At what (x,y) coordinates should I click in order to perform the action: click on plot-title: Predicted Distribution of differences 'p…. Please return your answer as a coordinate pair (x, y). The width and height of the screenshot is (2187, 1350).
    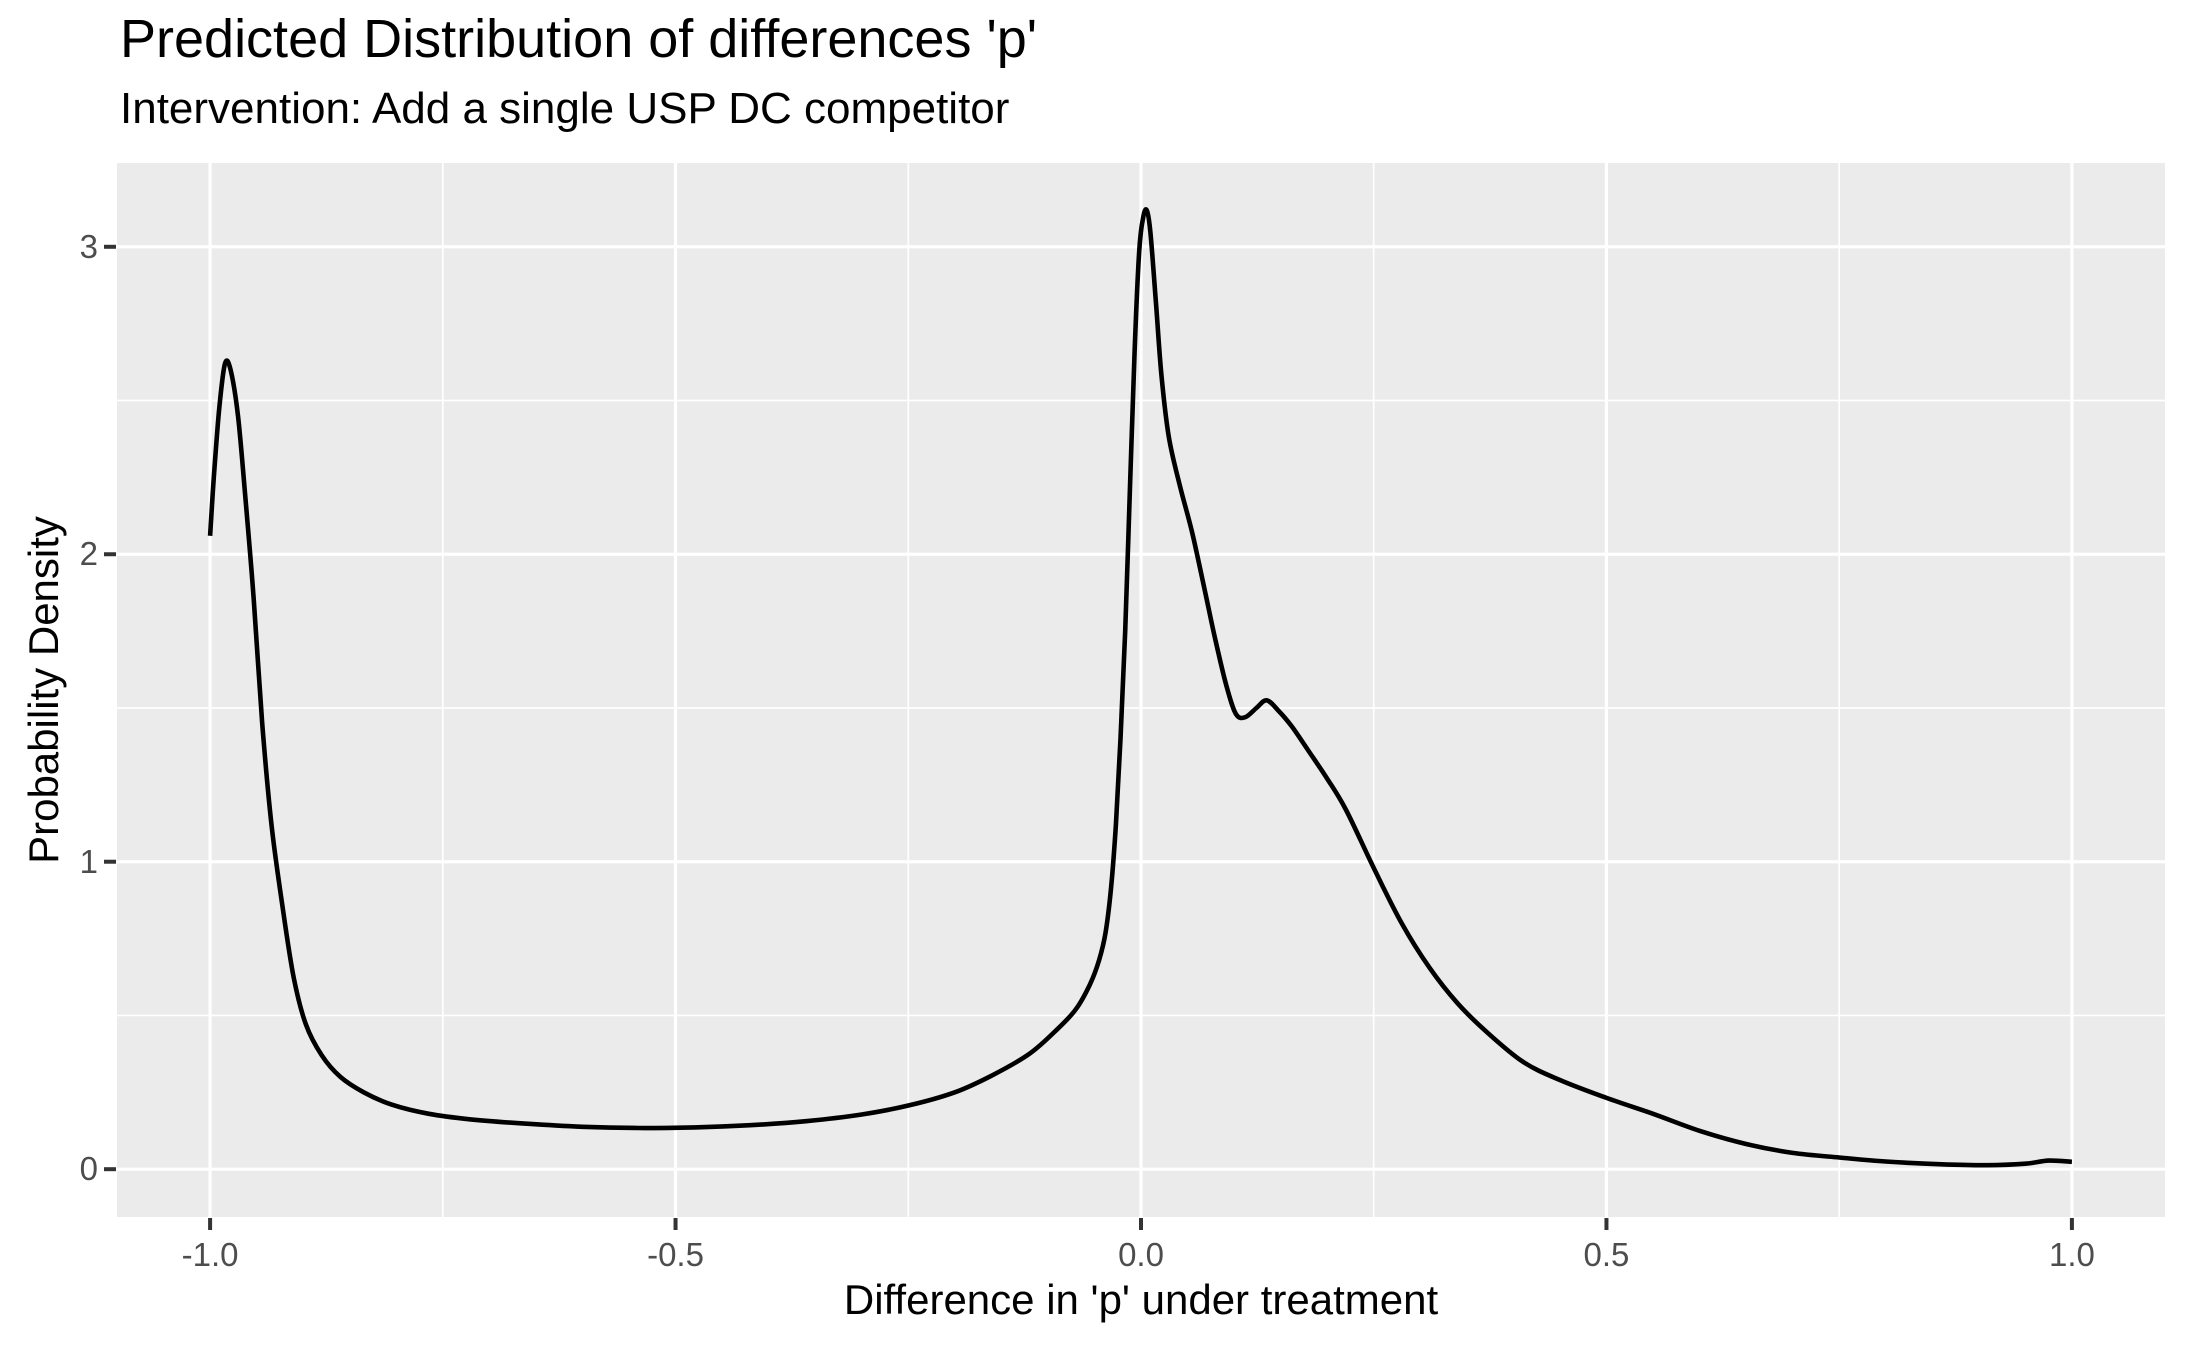
    Looking at the image, I should click on (579, 39).